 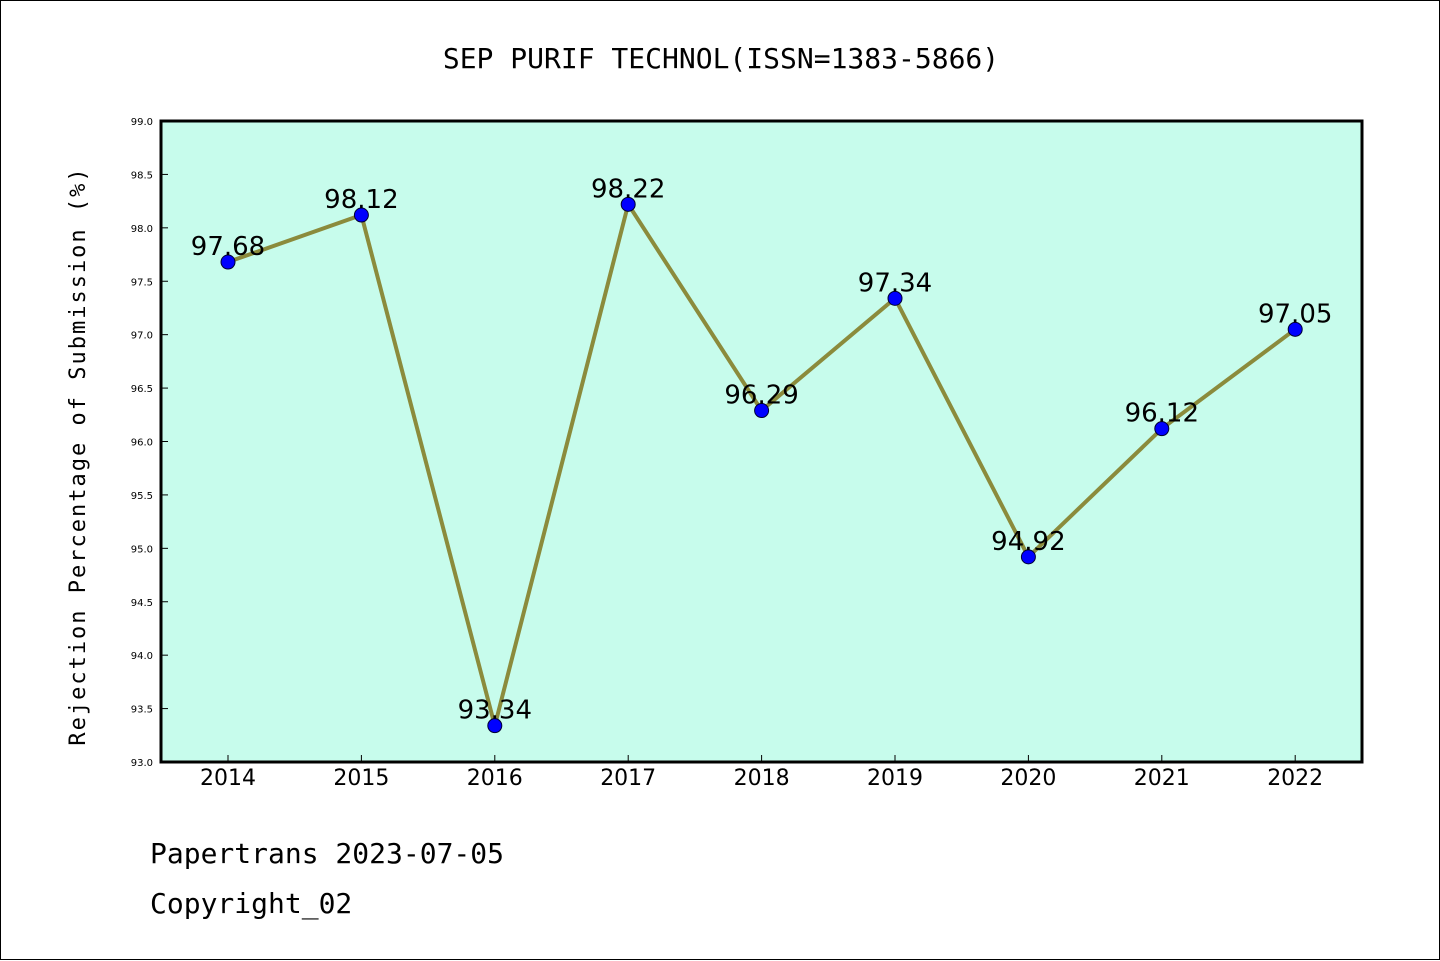 I want to click on y-tick-label: 97.0, so click(x=142, y=336).